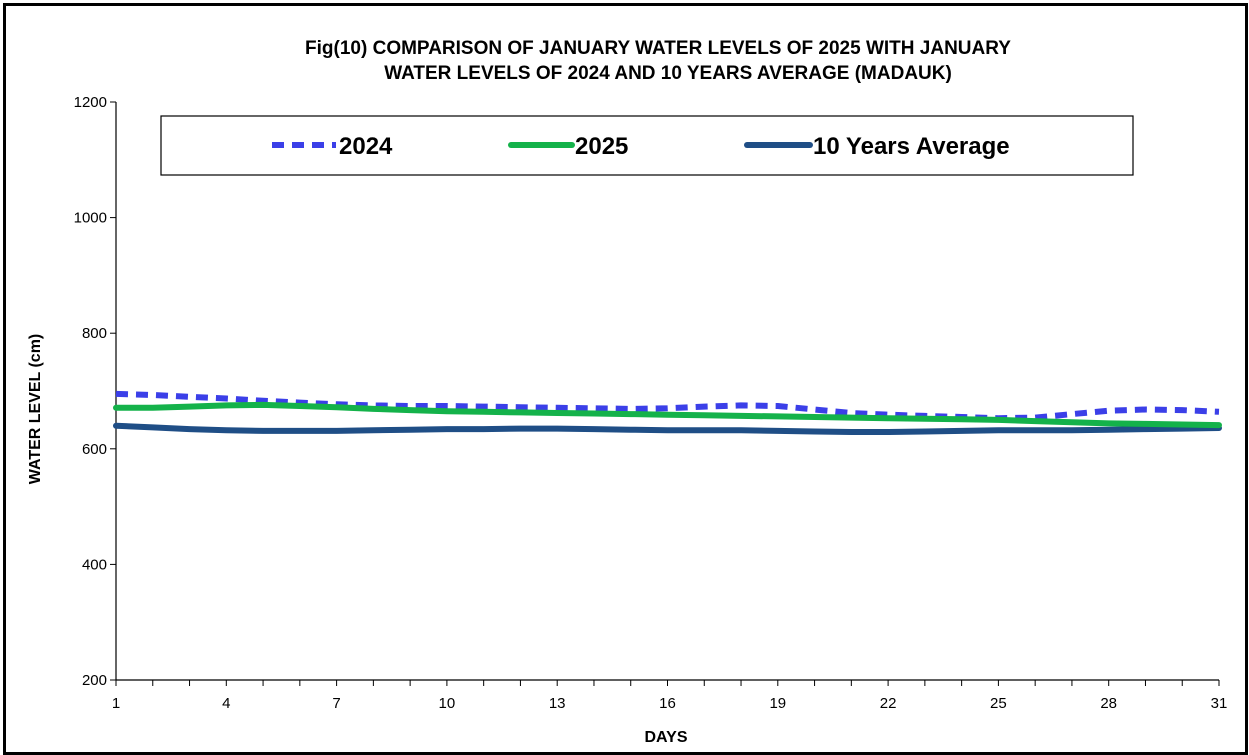  I want to click on x-tick-label-16: 16, so click(667, 703).